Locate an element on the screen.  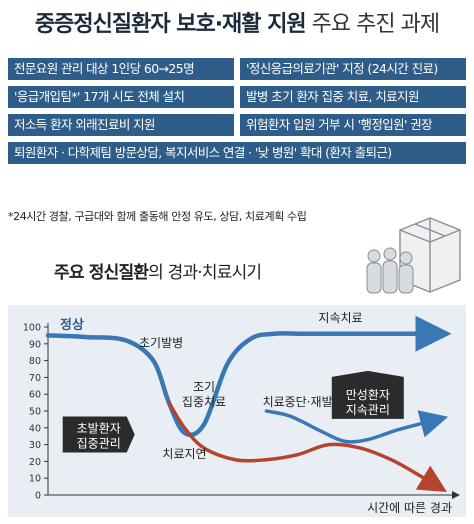
chart-title: 주요 정신질환의 경과·치료시기 is located at coordinates (158, 270).